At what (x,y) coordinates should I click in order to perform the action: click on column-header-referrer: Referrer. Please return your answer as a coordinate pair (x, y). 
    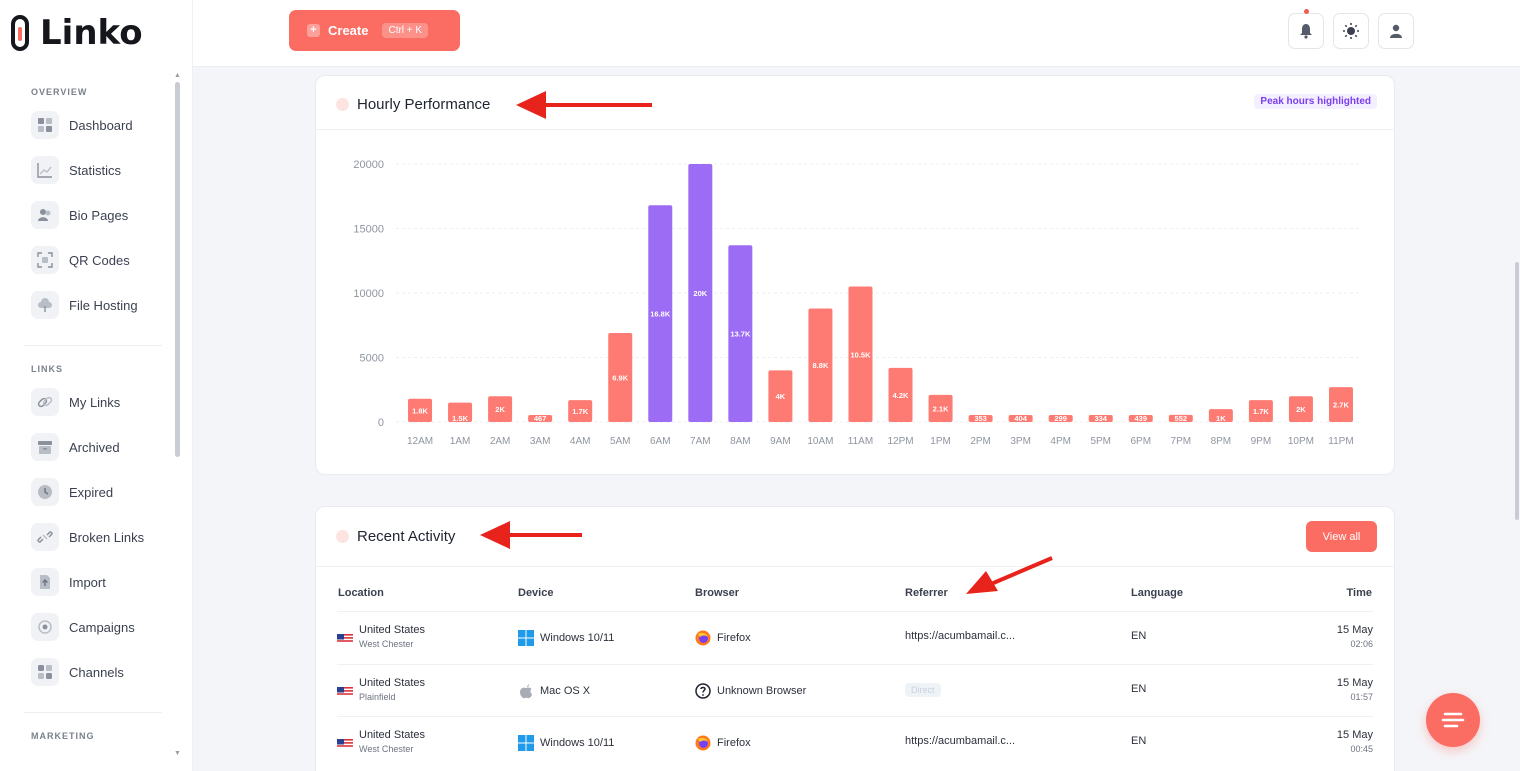
    Looking at the image, I should click on (926, 593).